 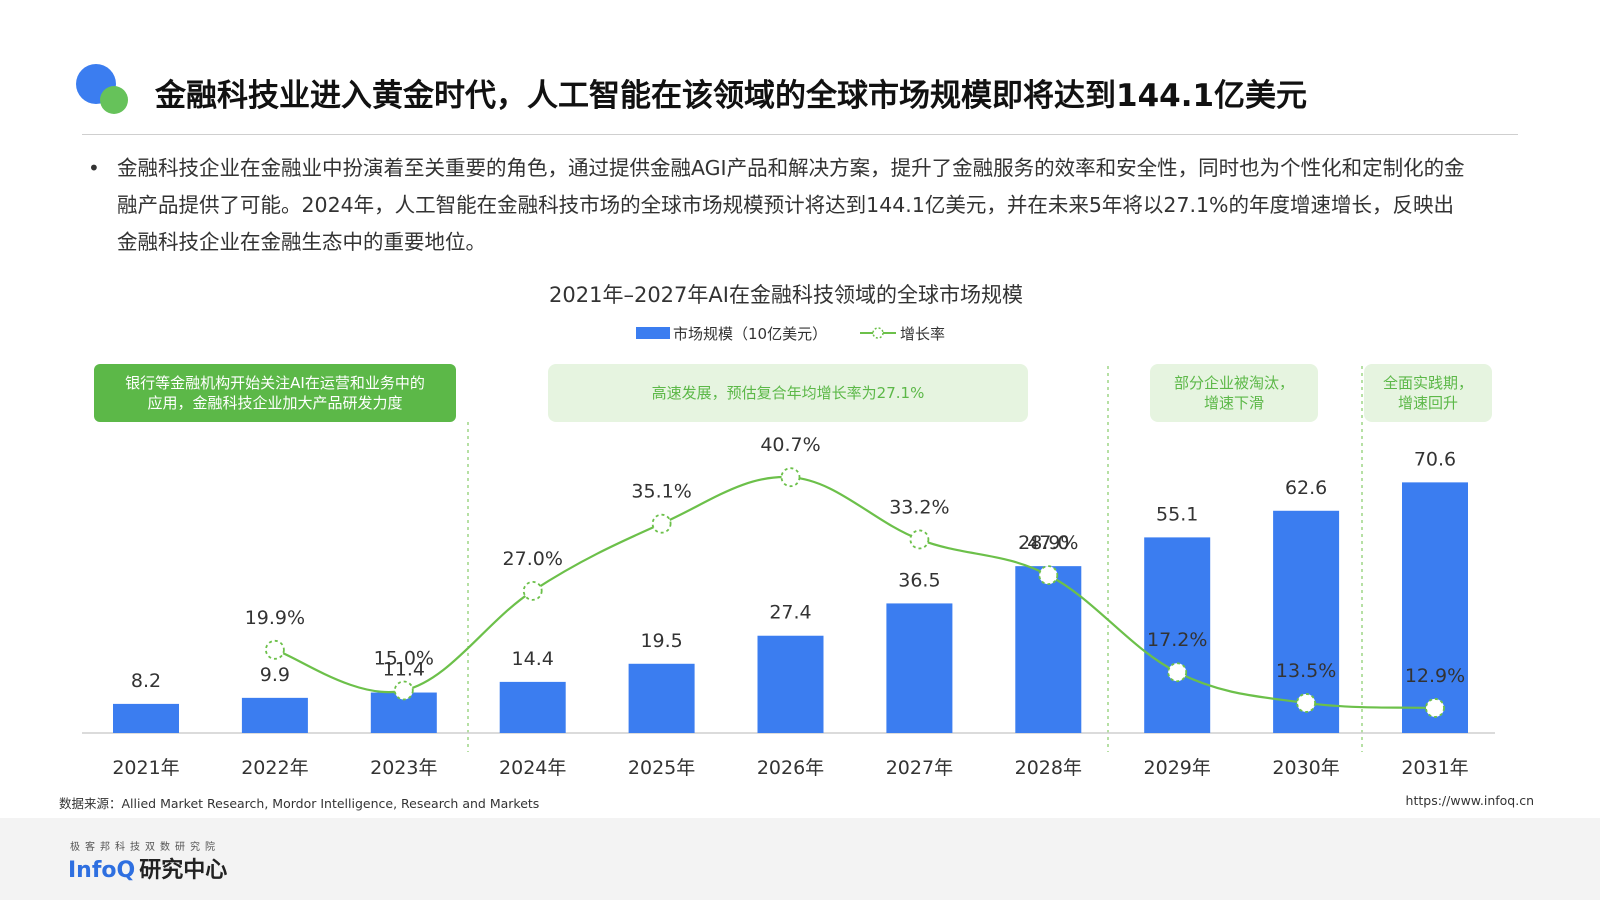 What do you see at coordinates (274, 403) in the screenshot?
I see `phase-box-1-line-2: 应用，金融科技企业加大产品研发力度` at bounding box center [274, 403].